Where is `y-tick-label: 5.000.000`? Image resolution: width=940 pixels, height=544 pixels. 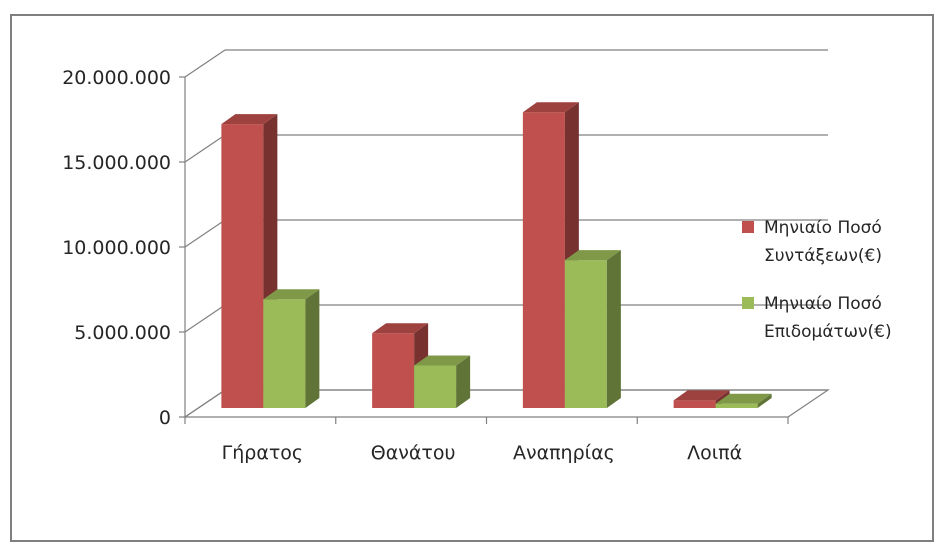 y-tick-label: 5.000.000 is located at coordinates (122, 333).